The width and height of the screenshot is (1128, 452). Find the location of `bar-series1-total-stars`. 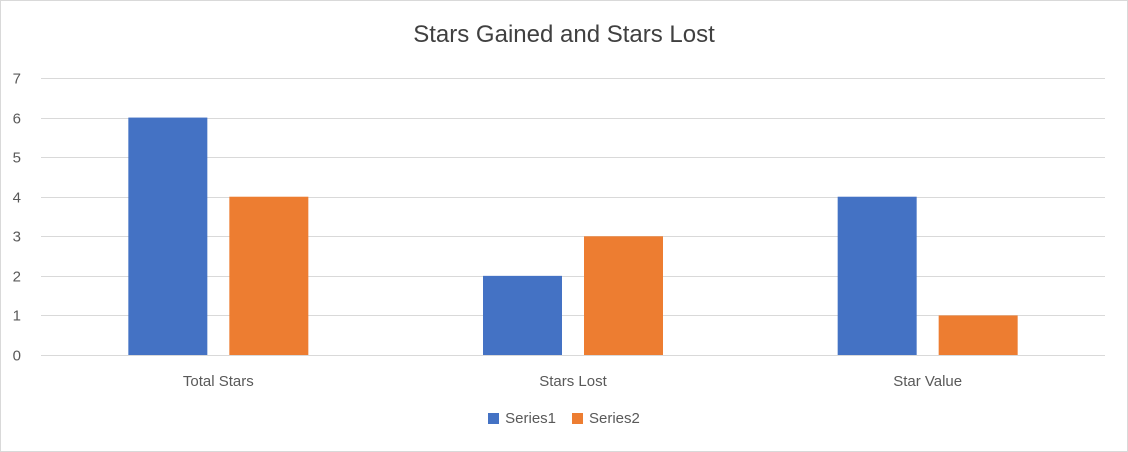

bar-series1-total-stars is located at coordinates (168, 236).